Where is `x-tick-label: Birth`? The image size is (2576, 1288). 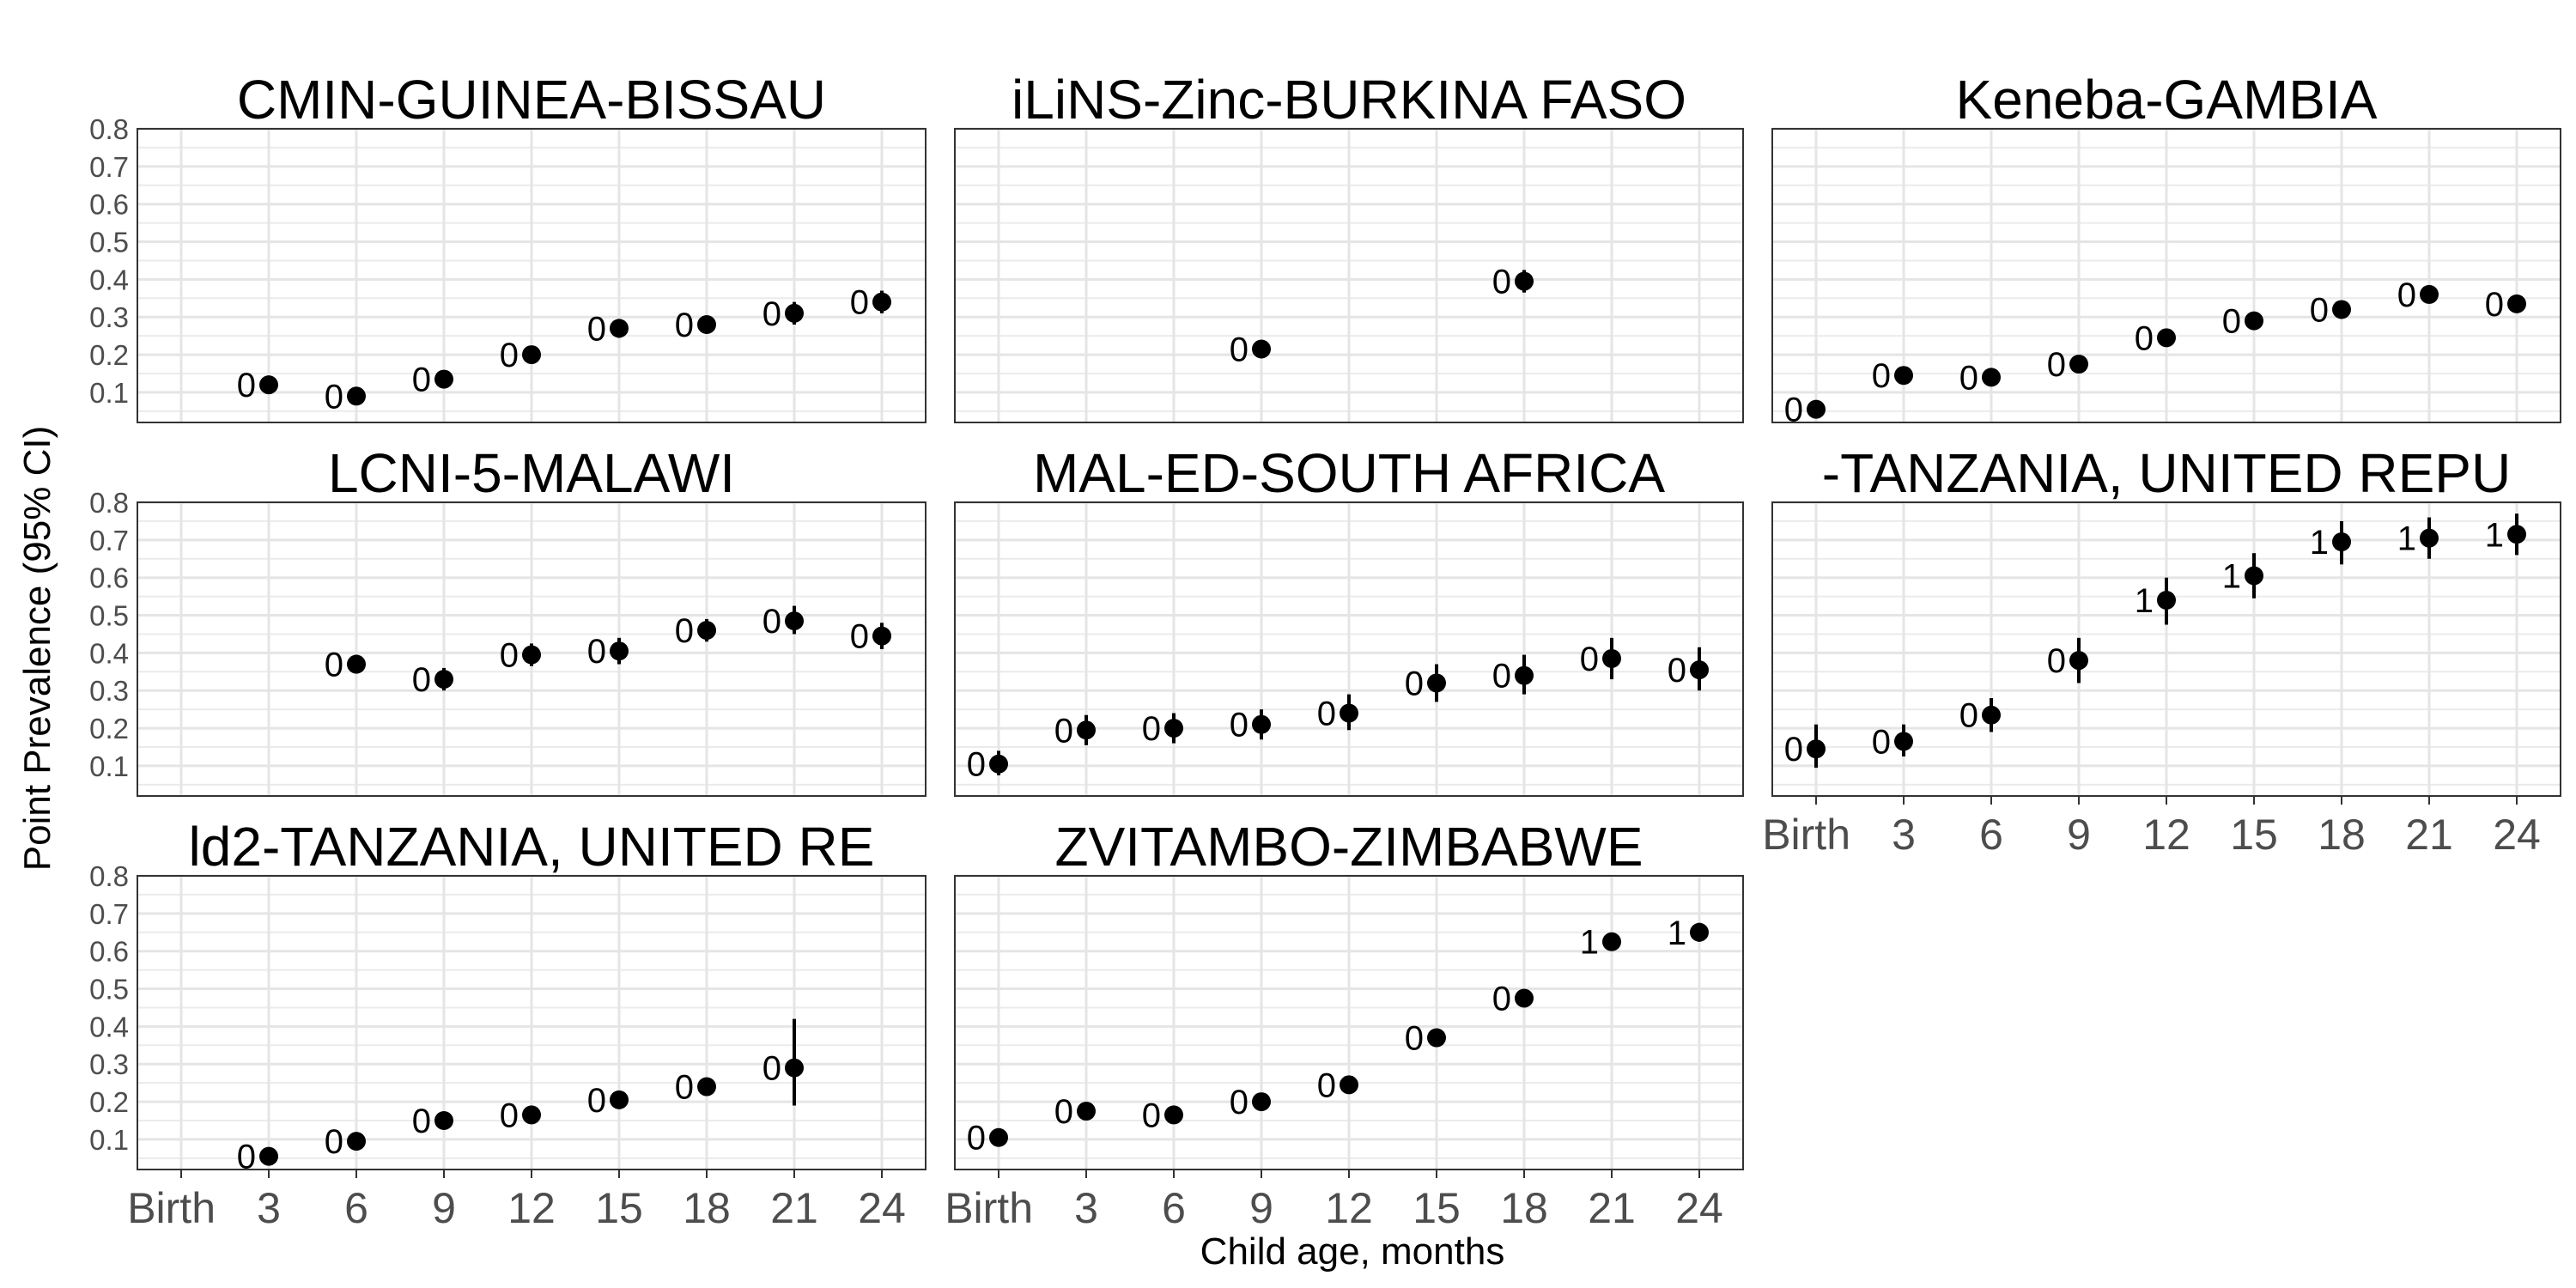 x-tick-label: Birth is located at coordinates (171, 1208).